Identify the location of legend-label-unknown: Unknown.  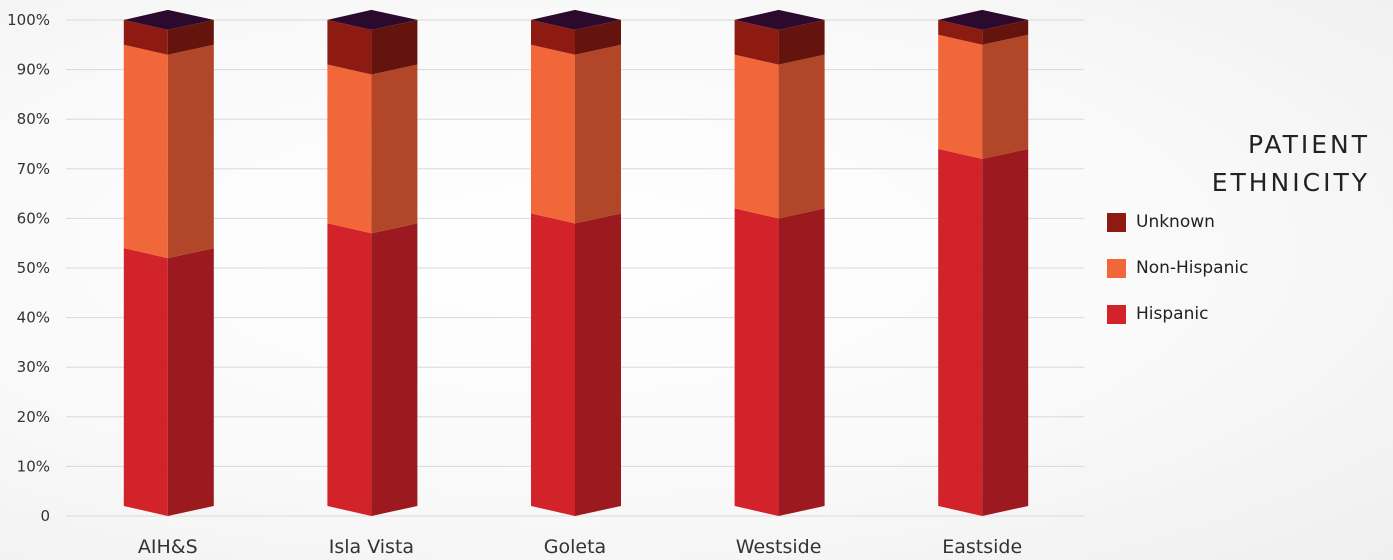
(1175, 222).